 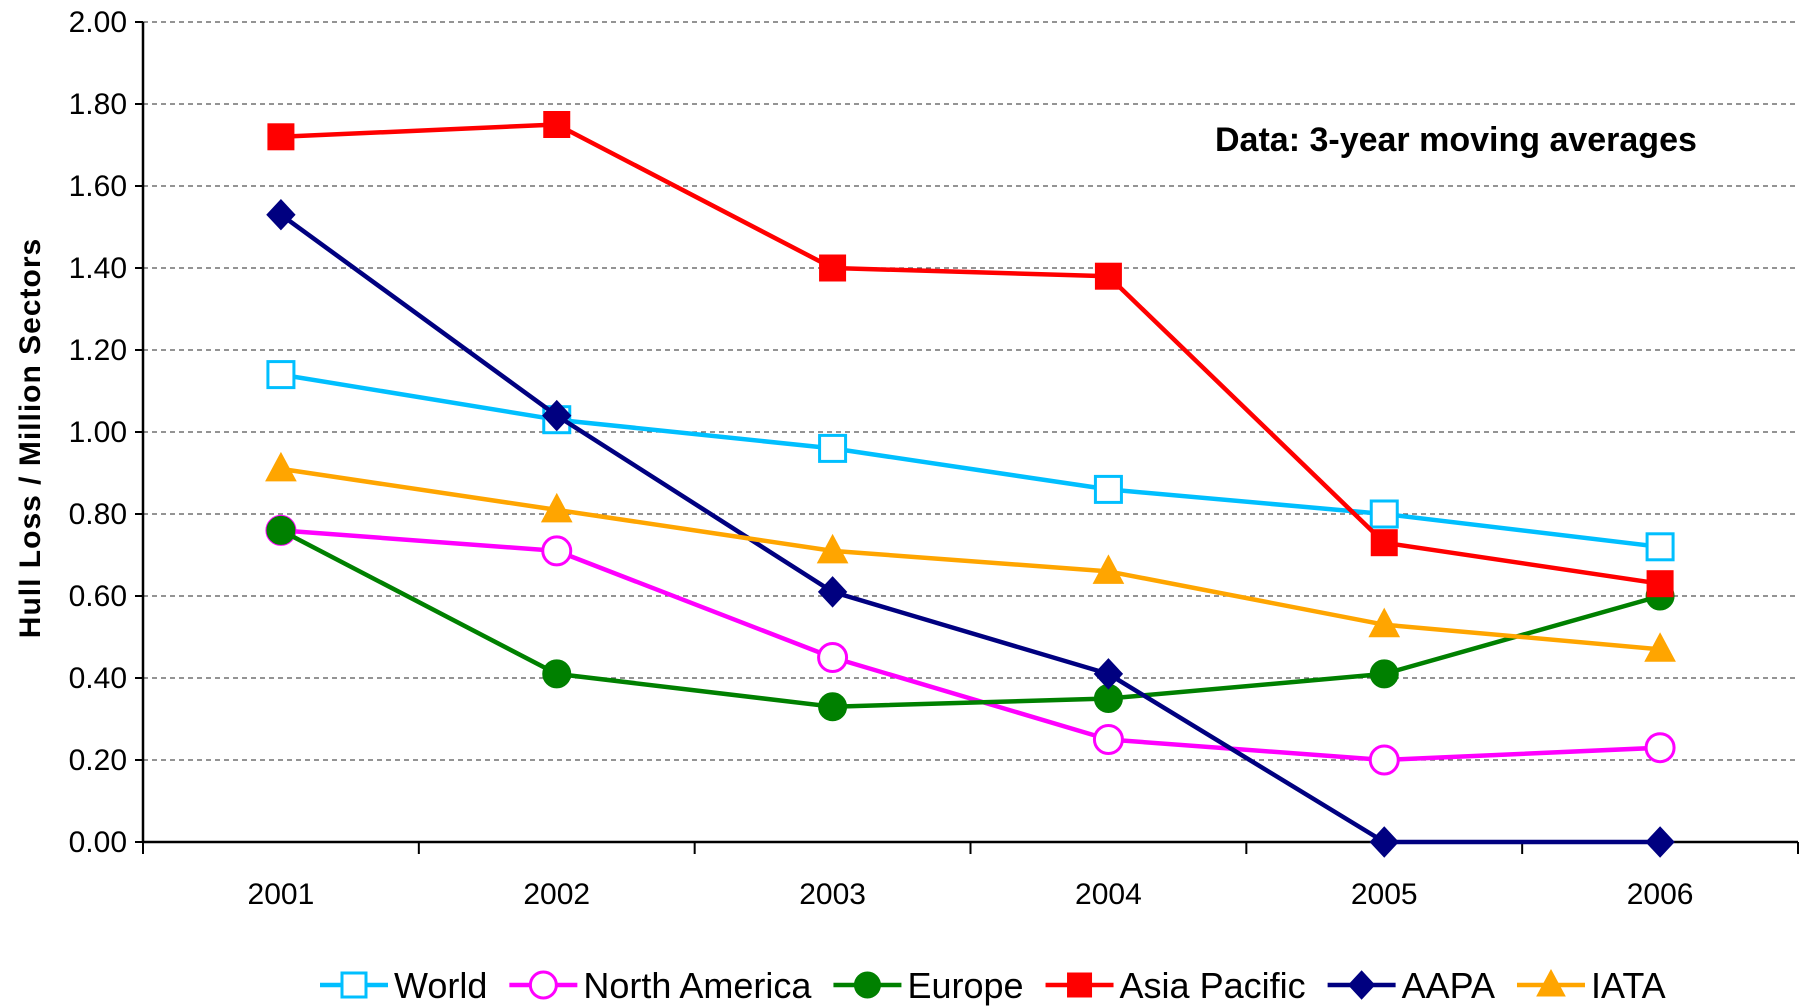 What do you see at coordinates (1456, 140) in the screenshot?
I see `chart-annotation: Data: 3-year moving averages` at bounding box center [1456, 140].